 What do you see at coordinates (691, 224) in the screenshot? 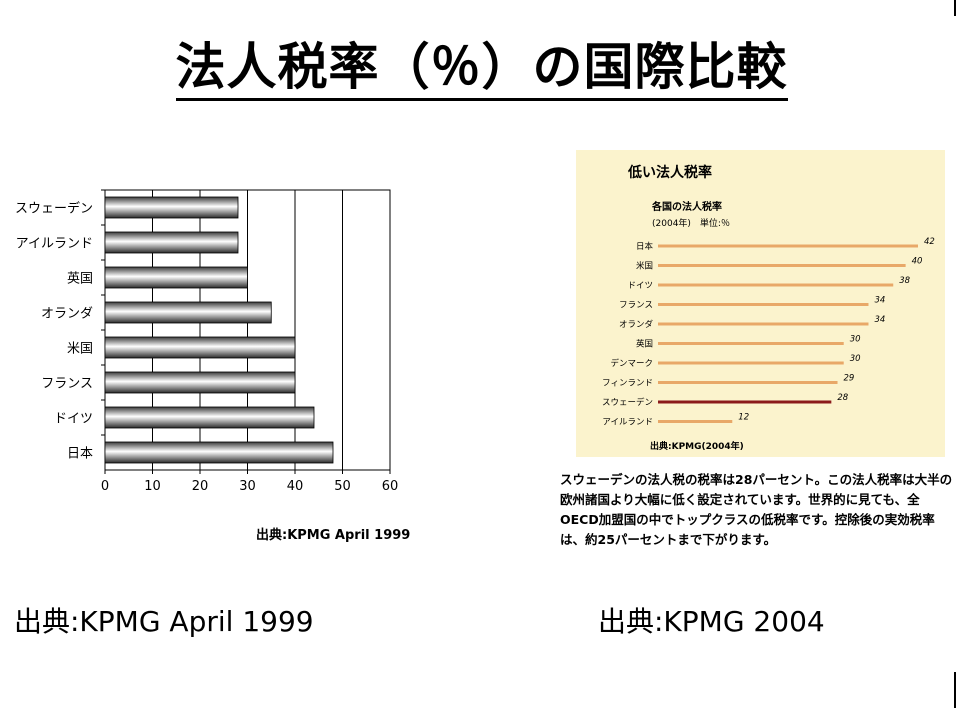
I see `chart2-unit-note: (2004年) 単位:％` at bounding box center [691, 224].